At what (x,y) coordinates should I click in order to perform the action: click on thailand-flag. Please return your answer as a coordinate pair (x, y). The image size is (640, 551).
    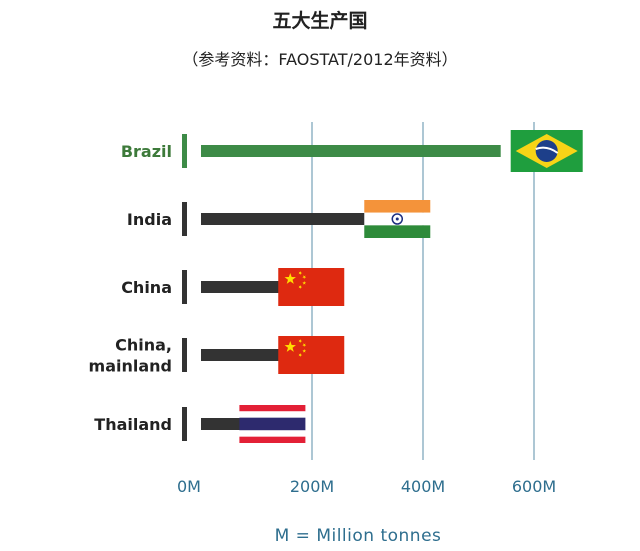
    Looking at the image, I should click on (272, 408).